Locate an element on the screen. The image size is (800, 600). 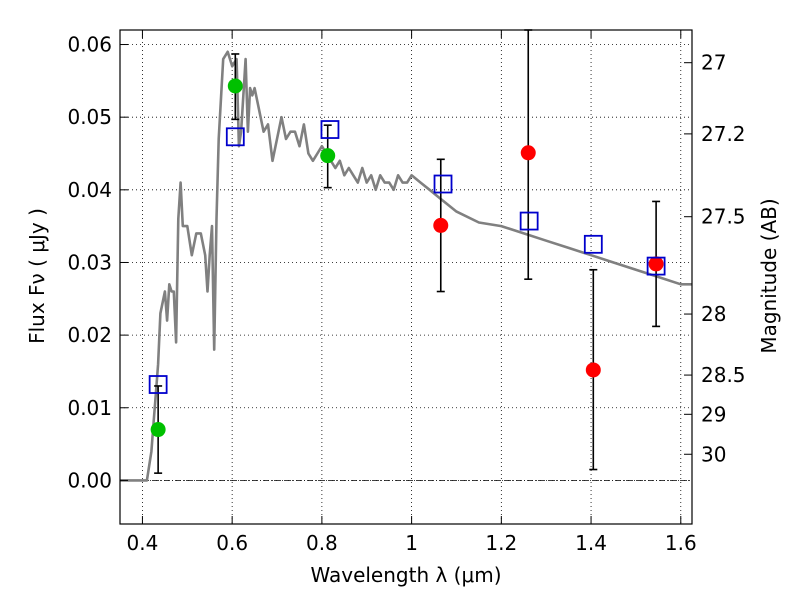
x-tick-label: 1.2 is located at coordinates (501, 543).